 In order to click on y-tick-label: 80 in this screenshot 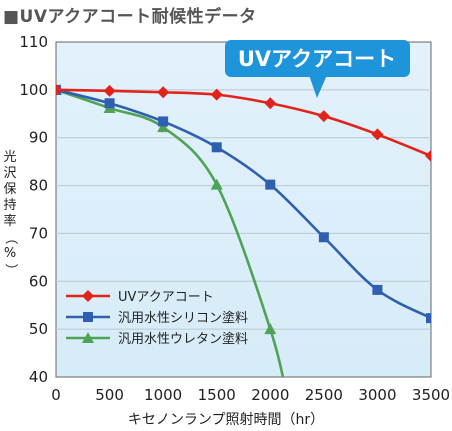, I will do `click(38, 186)`.